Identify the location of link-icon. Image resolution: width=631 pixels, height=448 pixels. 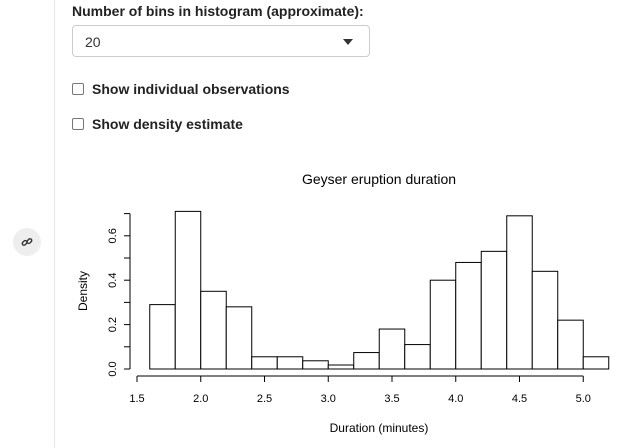
(27, 242).